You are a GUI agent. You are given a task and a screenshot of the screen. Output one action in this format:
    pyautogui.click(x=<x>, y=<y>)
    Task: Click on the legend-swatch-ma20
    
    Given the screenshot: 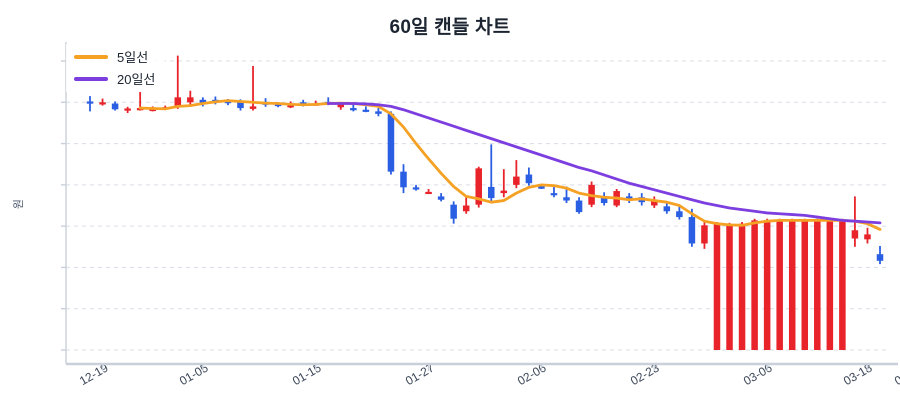 What is the action you would take?
    pyautogui.click(x=91, y=78)
    